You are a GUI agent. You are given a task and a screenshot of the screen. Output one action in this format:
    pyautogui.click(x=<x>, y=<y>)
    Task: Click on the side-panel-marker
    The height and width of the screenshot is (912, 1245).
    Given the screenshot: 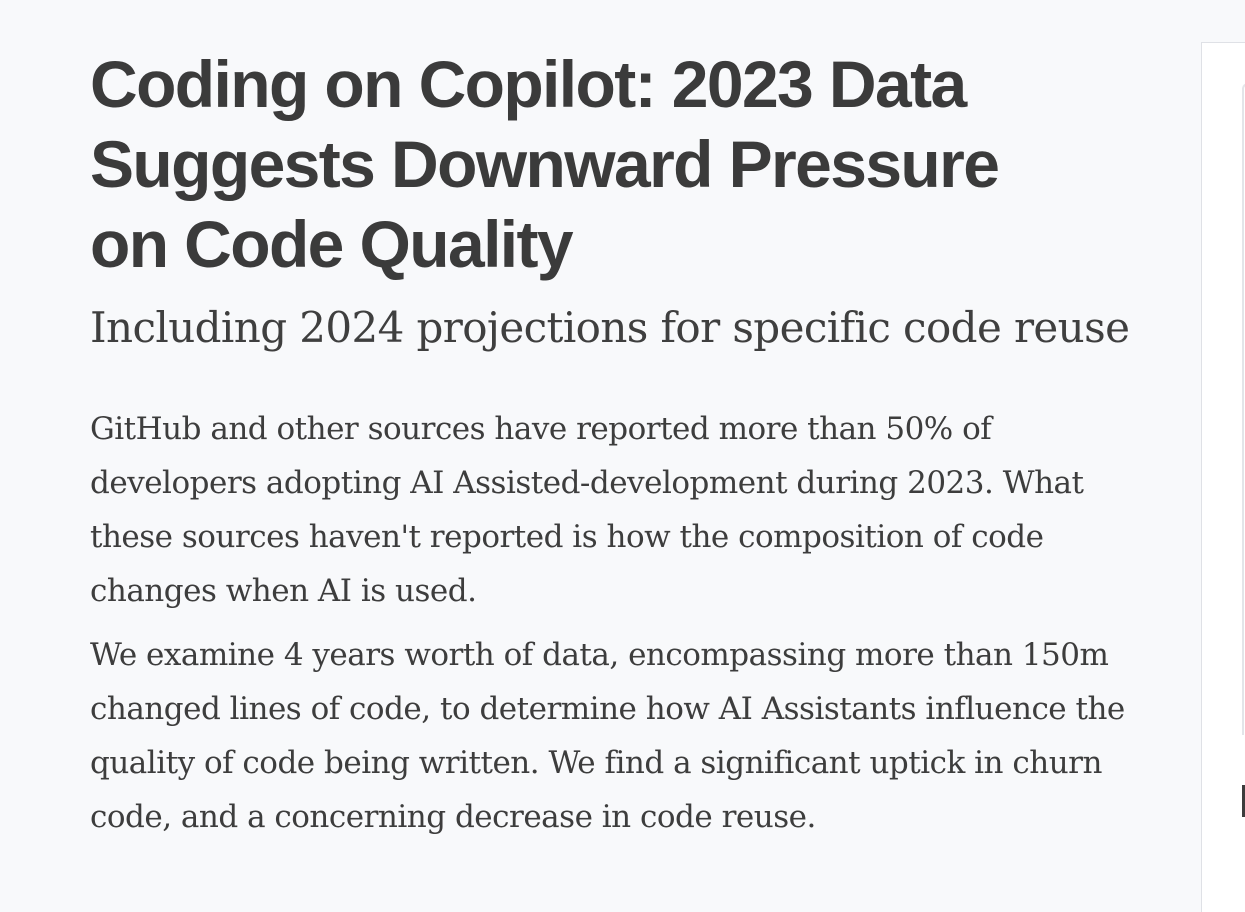 What is the action you would take?
    pyautogui.click(x=1243, y=801)
    